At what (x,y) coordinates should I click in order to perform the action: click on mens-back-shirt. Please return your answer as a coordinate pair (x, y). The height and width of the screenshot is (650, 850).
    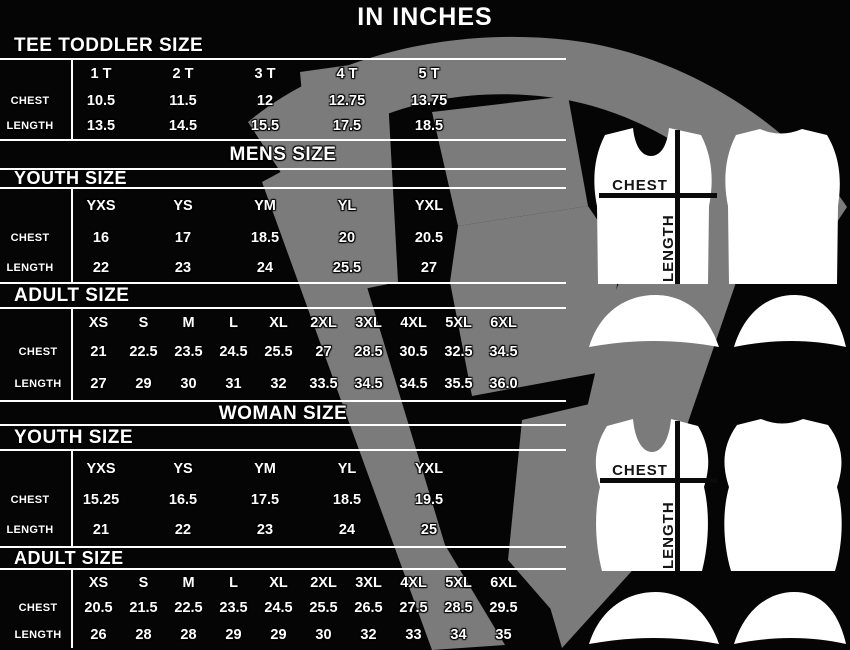
    Looking at the image, I should click on (782, 206).